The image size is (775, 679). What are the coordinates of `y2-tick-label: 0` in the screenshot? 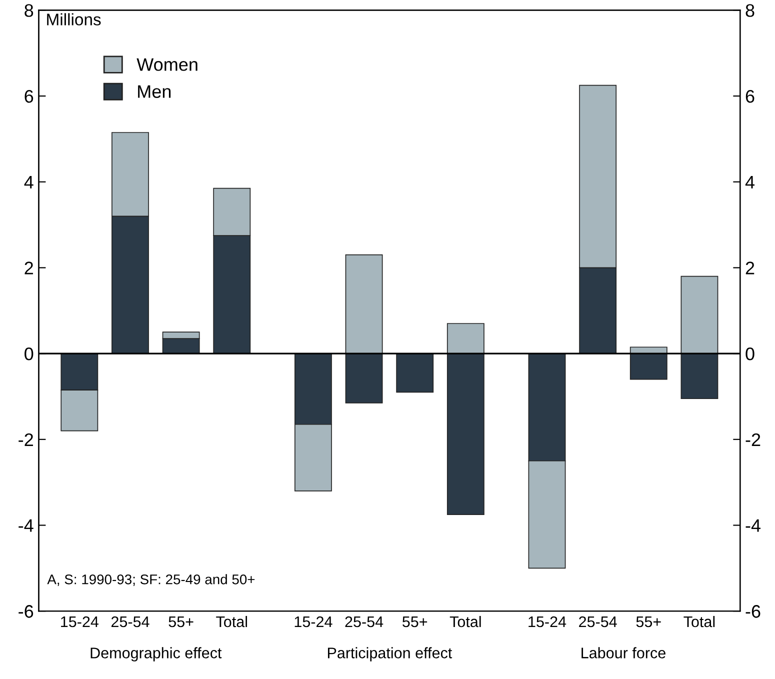 It's located at (750, 354).